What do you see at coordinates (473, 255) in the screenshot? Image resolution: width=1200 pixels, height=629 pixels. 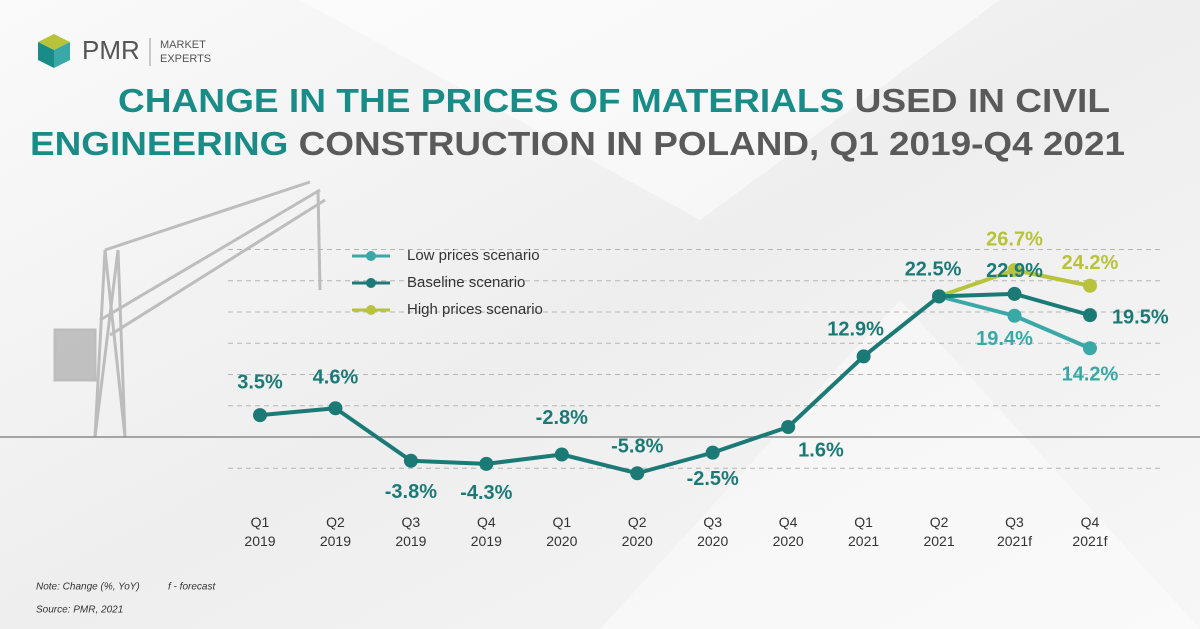 I see `legend-label: Low prices scenario` at bounding box center [473, 255].